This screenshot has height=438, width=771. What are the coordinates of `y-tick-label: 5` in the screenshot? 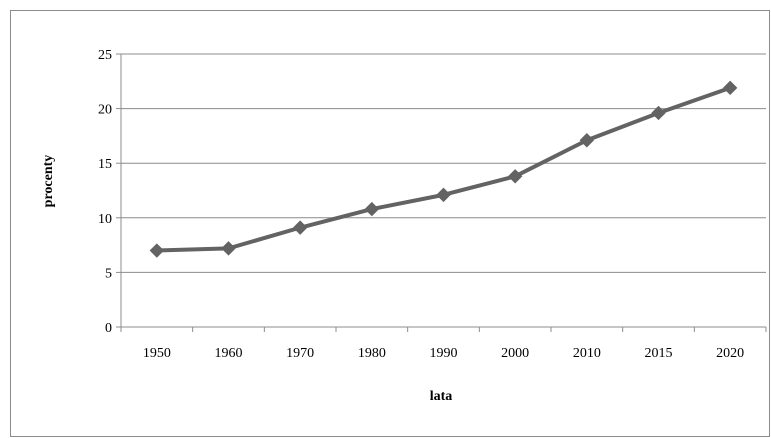 It's located at (108, 273).